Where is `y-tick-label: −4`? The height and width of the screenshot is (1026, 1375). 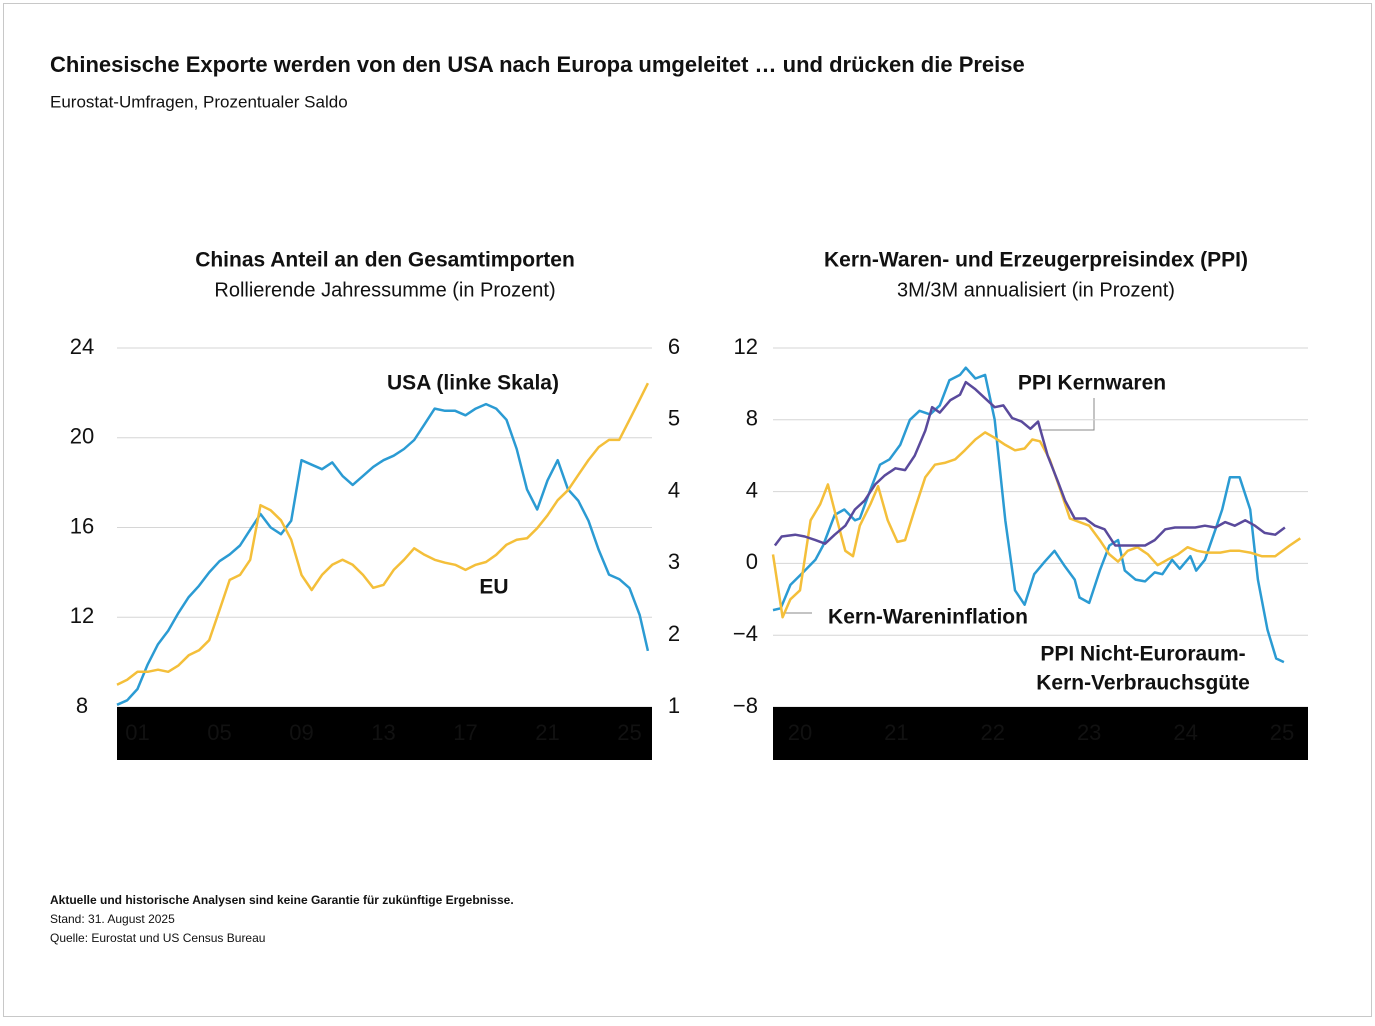 y-tick-label: −4 is located at coordinates (745, 633).